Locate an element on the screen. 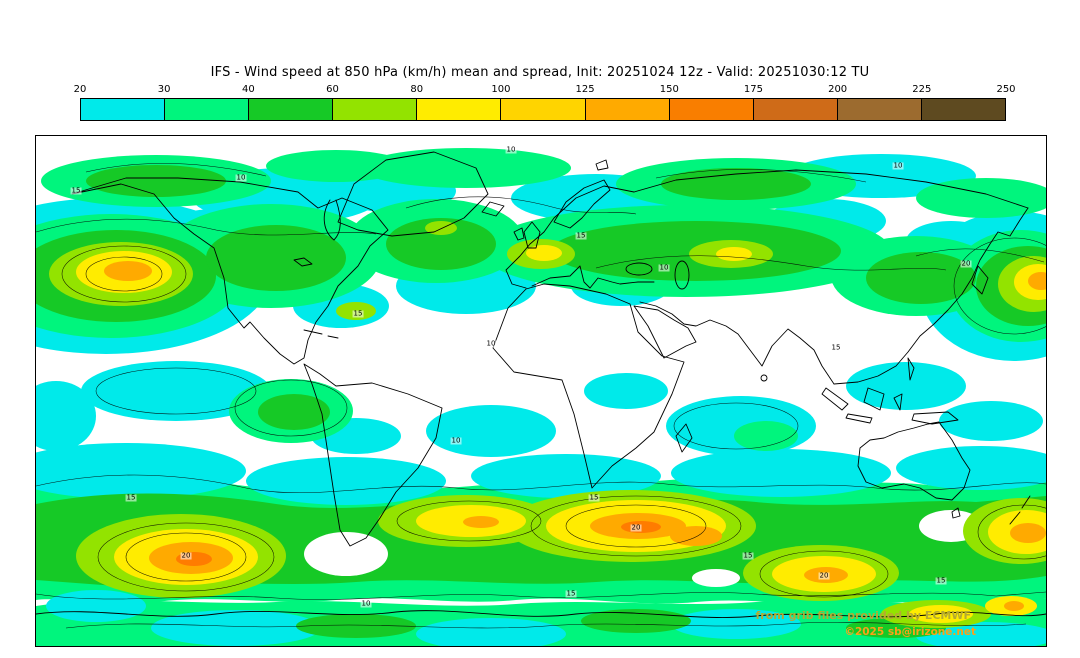 The height and width of the screenshot is (658, 1080). colorbar is located at coordinates (543, 109).